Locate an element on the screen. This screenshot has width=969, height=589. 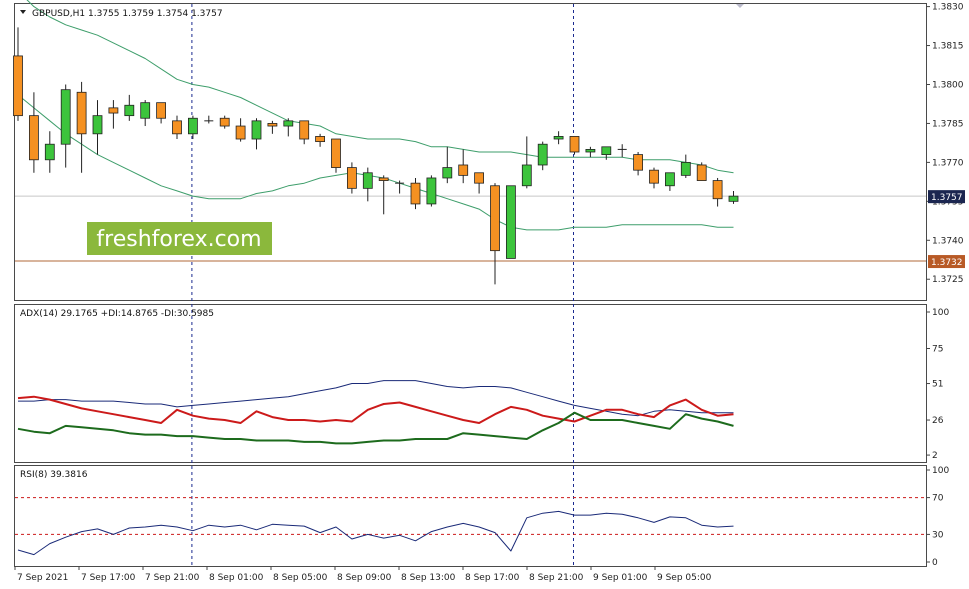
time-tick-label: 8 Sep 13:00 is located at coordinates (428, 578).